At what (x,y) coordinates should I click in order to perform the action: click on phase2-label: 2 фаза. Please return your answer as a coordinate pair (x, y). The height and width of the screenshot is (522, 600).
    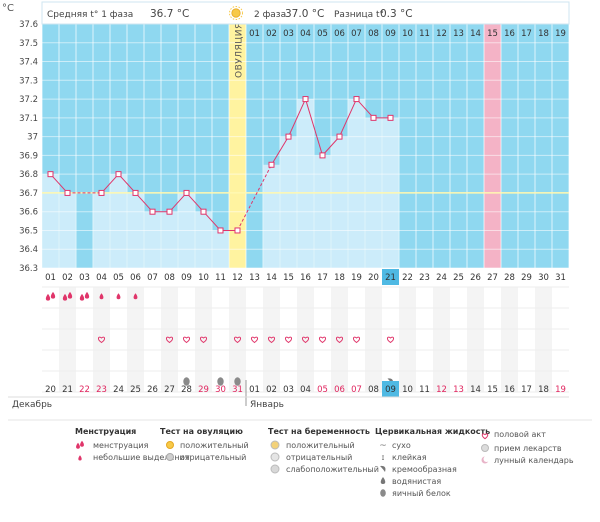
    Looking at the image, I should click on (270, 15).